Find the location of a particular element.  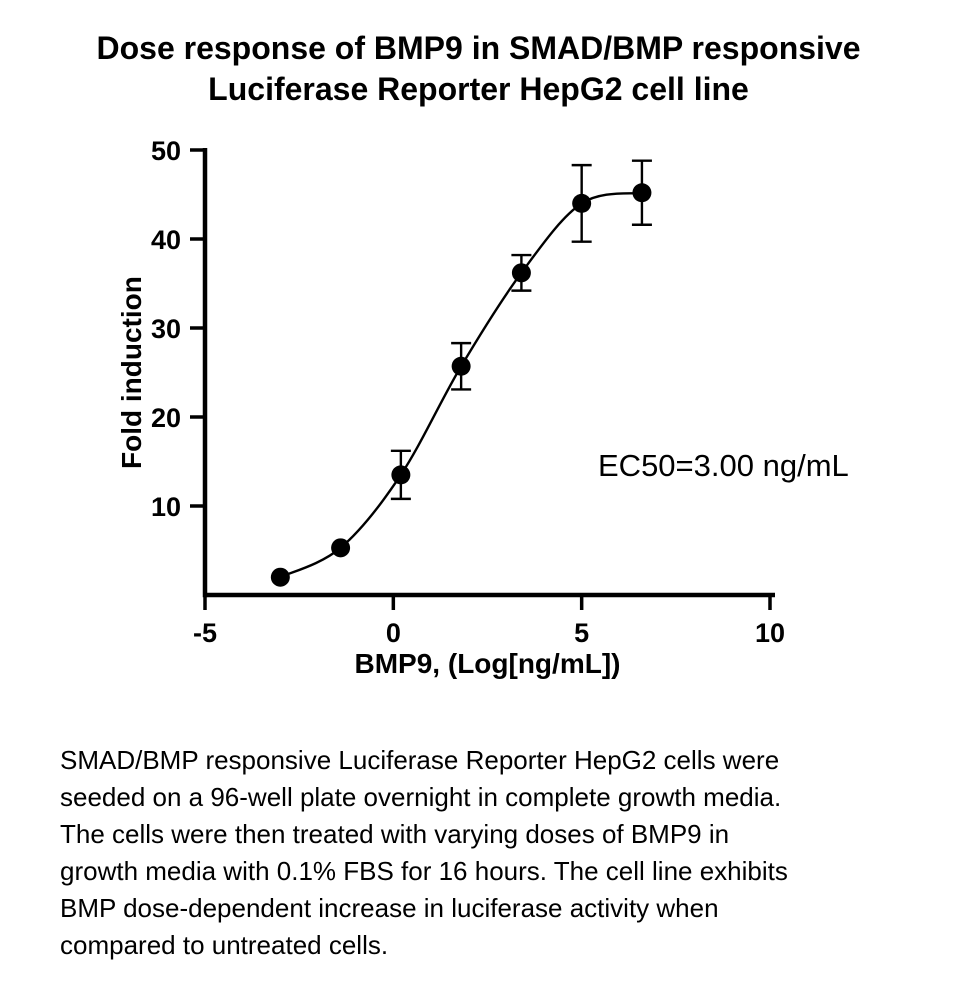

x-tick-label: 0 is located at coordinates (393, 633).